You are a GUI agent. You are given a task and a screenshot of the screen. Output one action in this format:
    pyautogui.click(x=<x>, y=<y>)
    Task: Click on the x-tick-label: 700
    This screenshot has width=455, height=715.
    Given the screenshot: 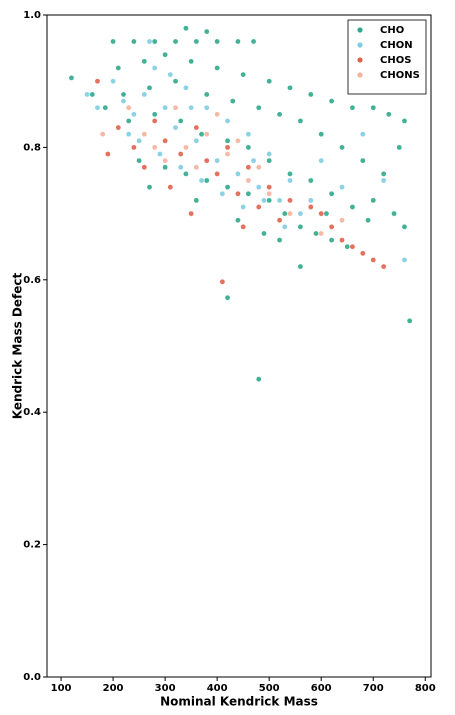 What is the action you would take?
    pyautogui.click(x=373, y=688)
    